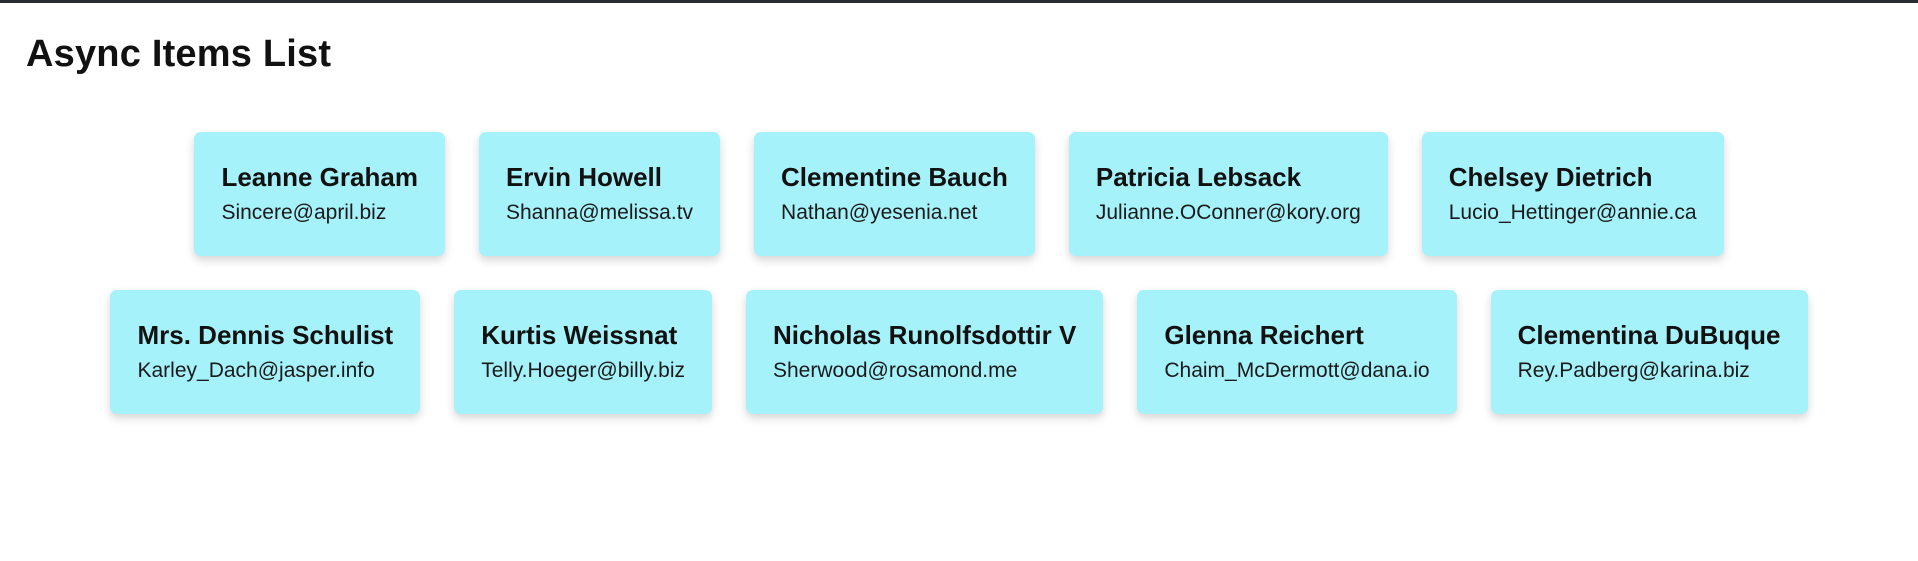 The image size is (1918, 561). What do you see at coordinates (304, 212) in the screenshot?
I see `item-email: Sincere@april.biz` at bounding box center [304, 212].